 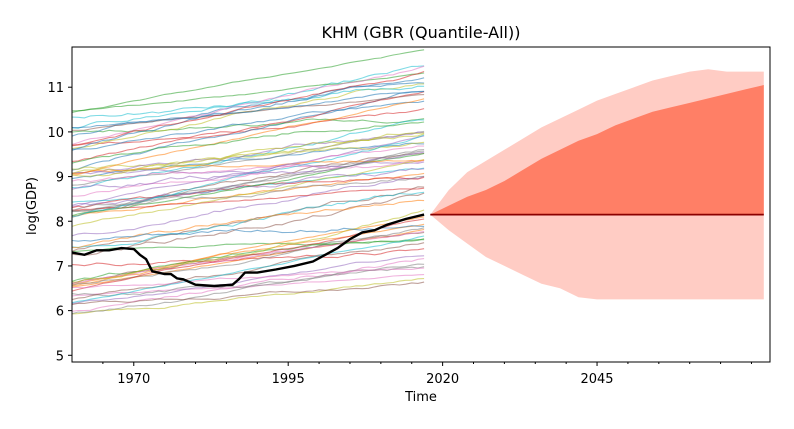 I want to click on y-tick-label: 7, so click(x=60, y=267).